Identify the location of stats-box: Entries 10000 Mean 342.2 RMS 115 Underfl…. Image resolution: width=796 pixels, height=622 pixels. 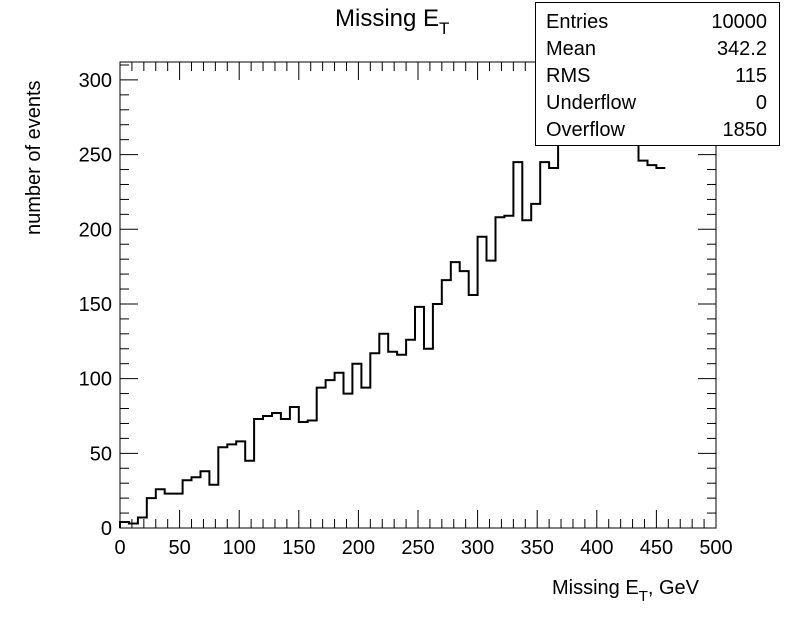
(657, 74).